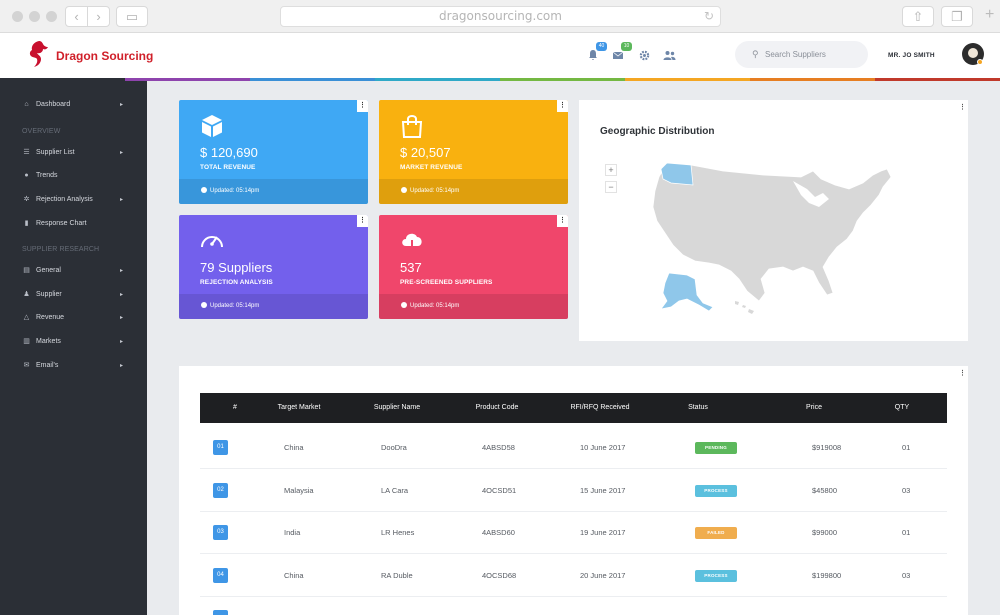 Image resolution: width=1000 pixels, height=615 pixels. Describe the element at coordinates (26, 152) in the screenshot. I see `list-icon: ☰` at that location.